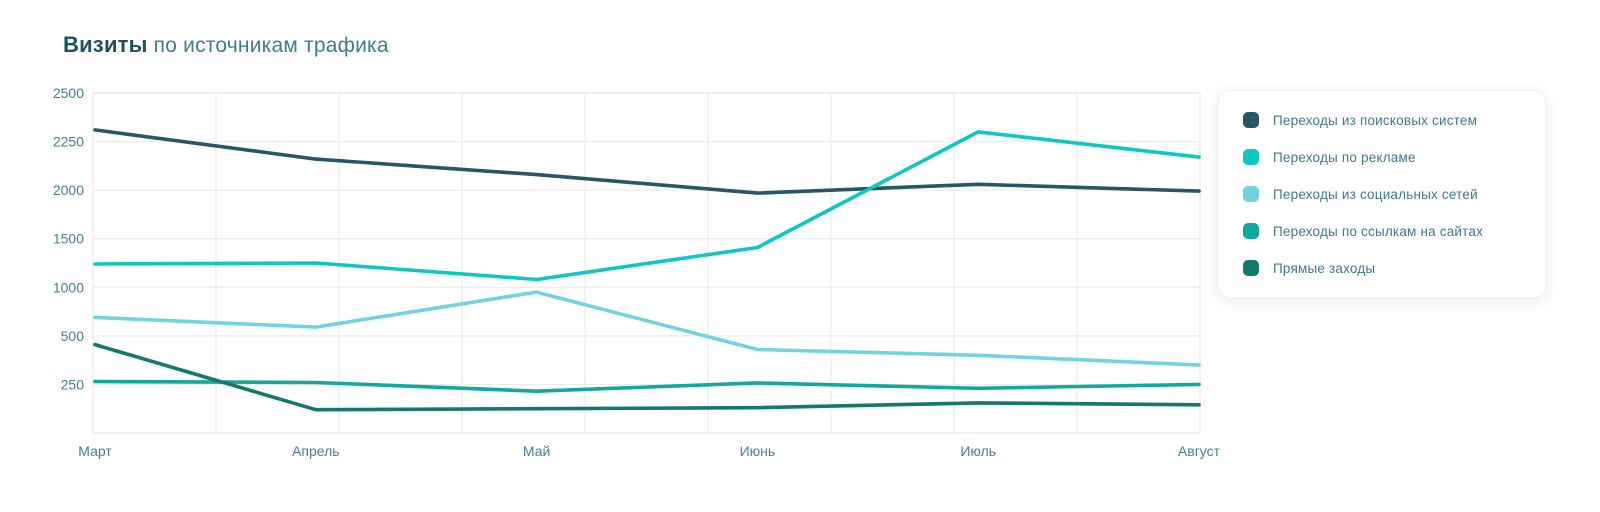 The width and height of the screenshot is (1600, 512). What do you see at coordinates (1344, 157) in the screenshot?
I see `legend-label: Переходы по рекламе` at bounding box center [1344, 157].